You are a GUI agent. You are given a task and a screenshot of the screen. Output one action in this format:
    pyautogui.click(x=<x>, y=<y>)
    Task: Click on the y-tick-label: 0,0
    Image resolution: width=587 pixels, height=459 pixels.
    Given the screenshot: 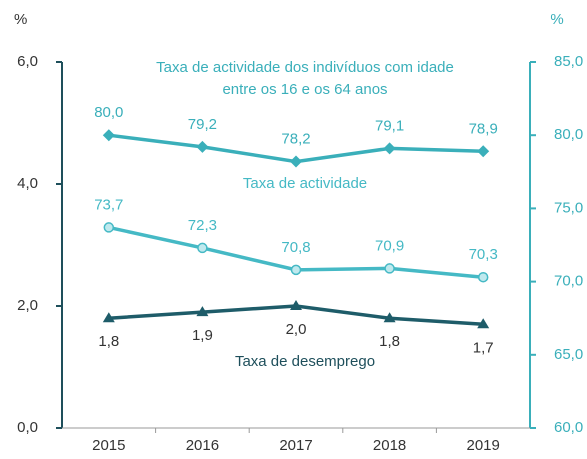 What is the action you would take?
    pyautogui.click(x=27, y=427)
    